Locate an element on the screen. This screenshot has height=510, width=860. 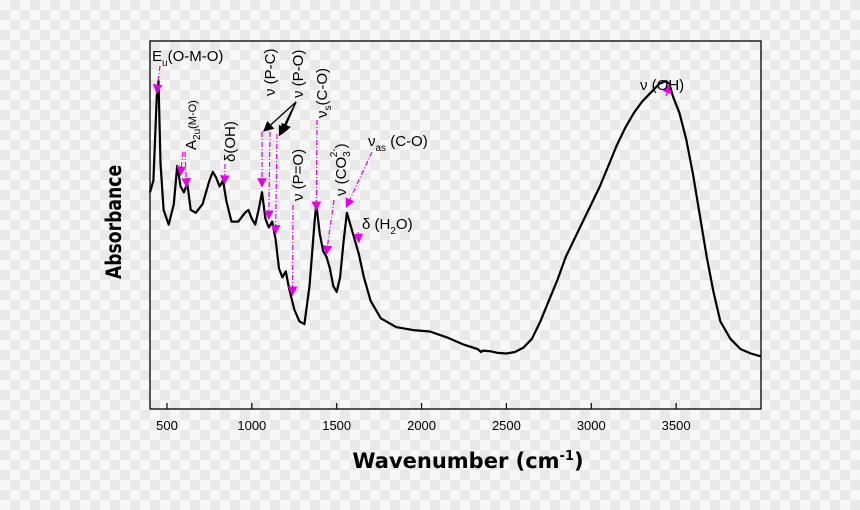
x-tick-label: 1500 is located at coordinates (336, 425).